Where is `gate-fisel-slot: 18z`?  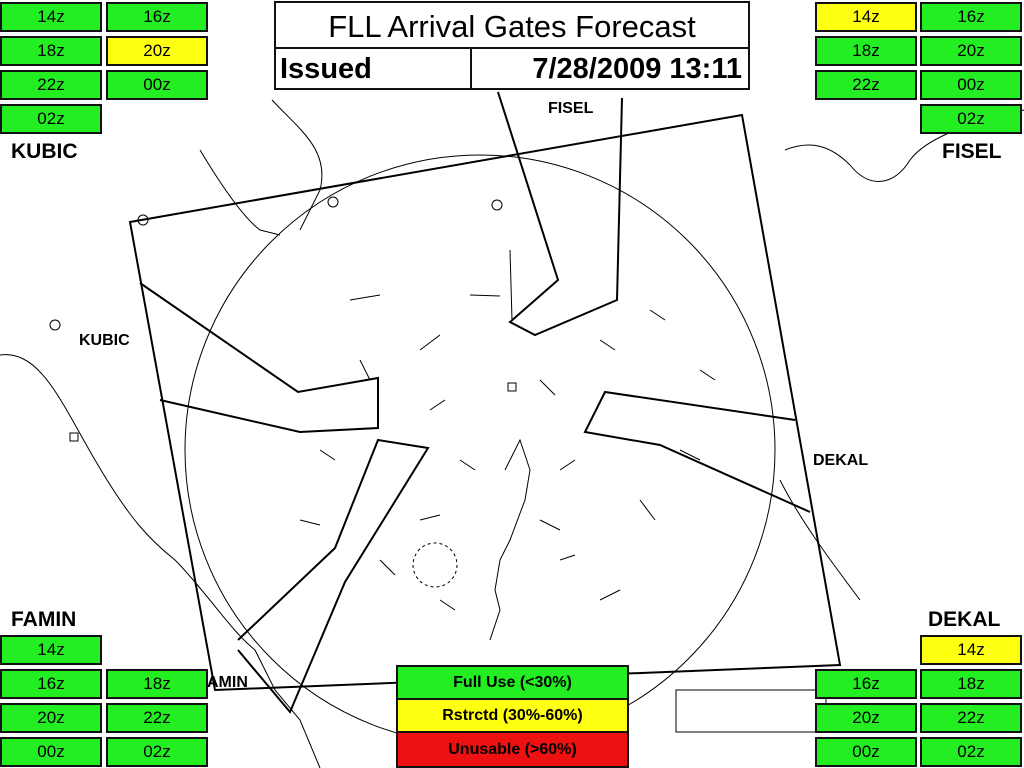 gate-fisel-slot: 18z is located at coordinates (866, 51).